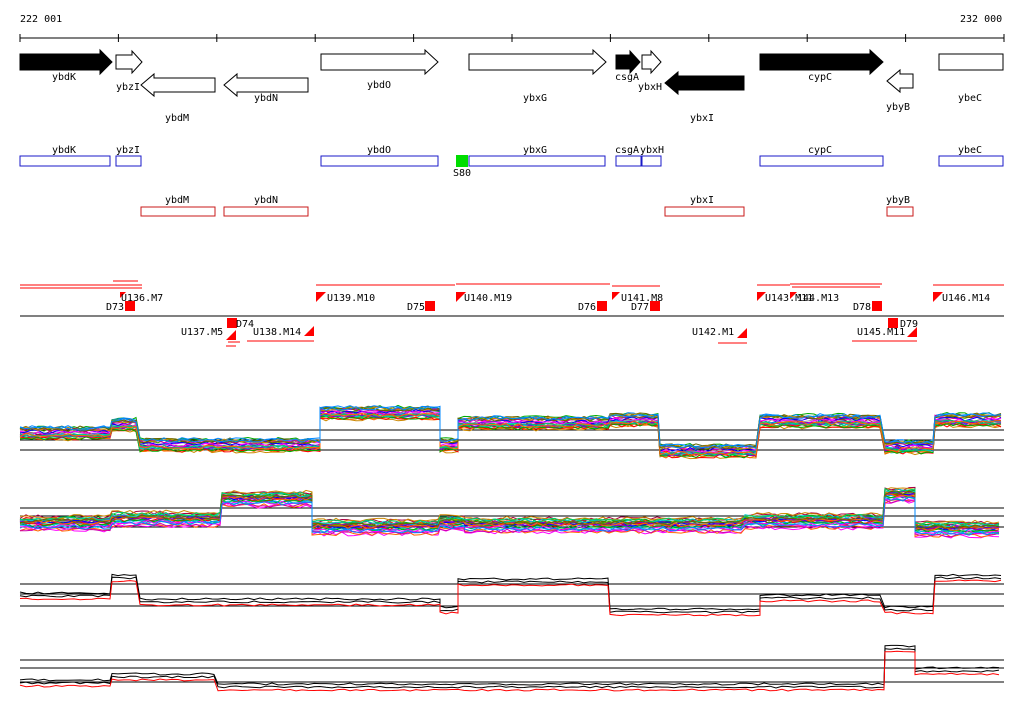  I want to click on gene-arrow-ybdN: ybdN, so click(266, 88).